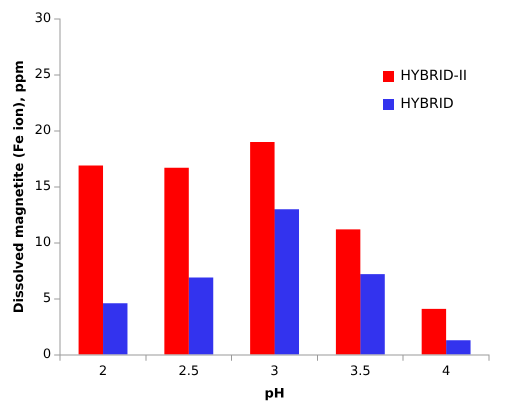 The height and width of the screenshot is (414, 505). Describe the element at coordinates (427, 104) in the screenshot. I see `legend-label: HYBRID` at that location.